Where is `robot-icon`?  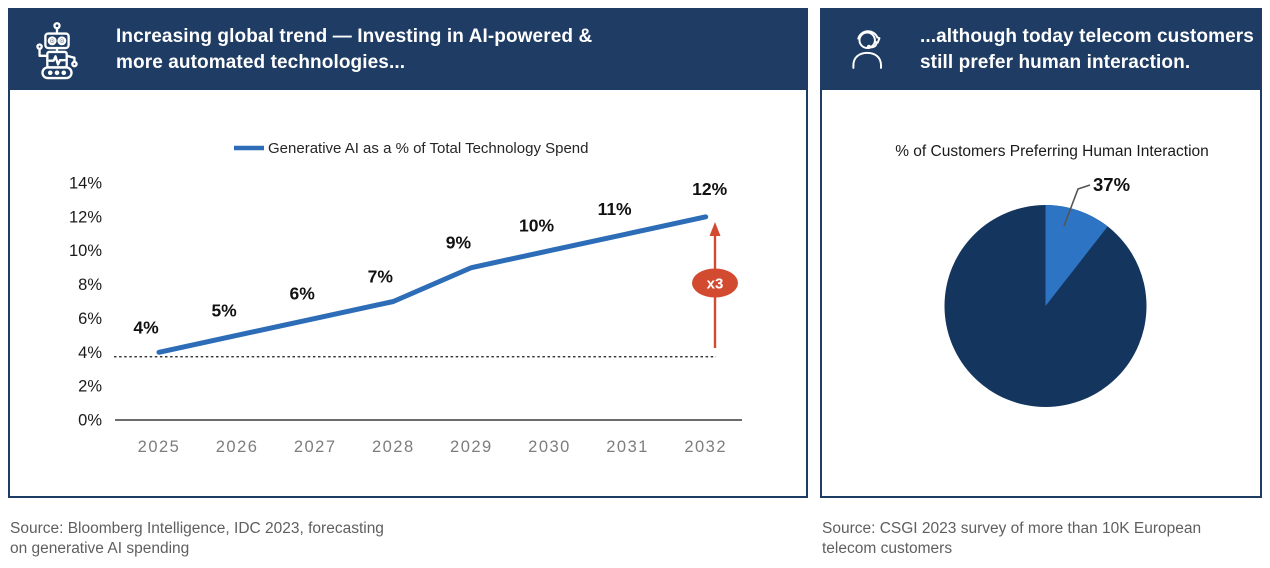 robot-icon is located at coordinates (57, 50).